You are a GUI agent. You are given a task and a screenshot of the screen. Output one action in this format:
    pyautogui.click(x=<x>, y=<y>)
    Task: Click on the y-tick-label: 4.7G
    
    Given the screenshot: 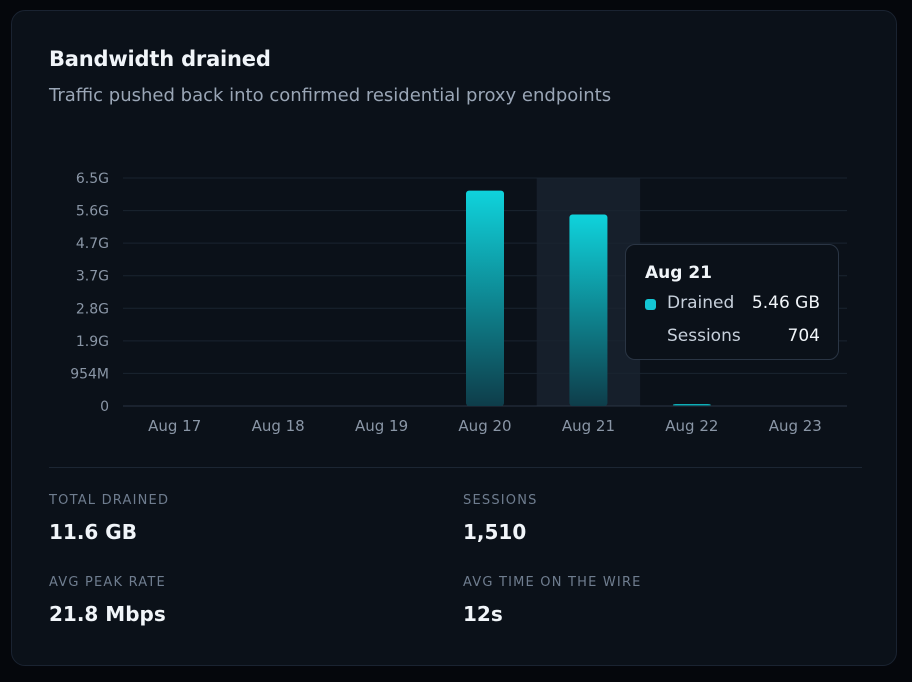 What is the action you would take?
    pyautogui.click(x=92, y=244)
    